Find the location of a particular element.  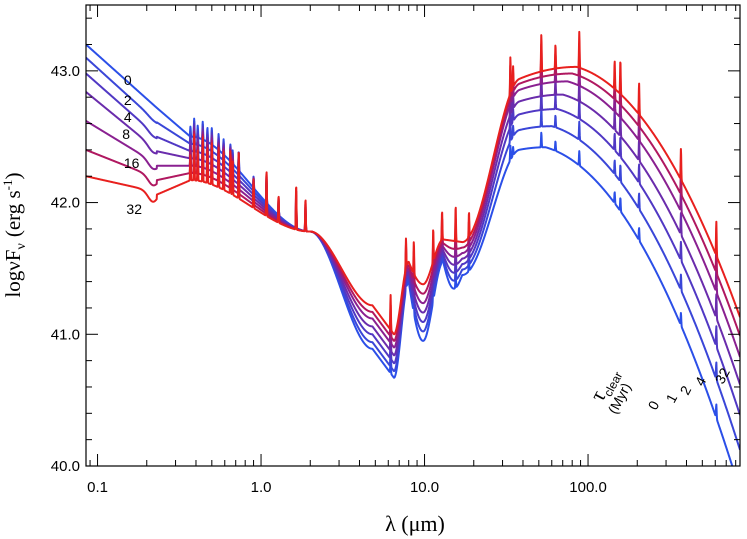

curve-label-2: 2 is located at coordinates (128, 100).